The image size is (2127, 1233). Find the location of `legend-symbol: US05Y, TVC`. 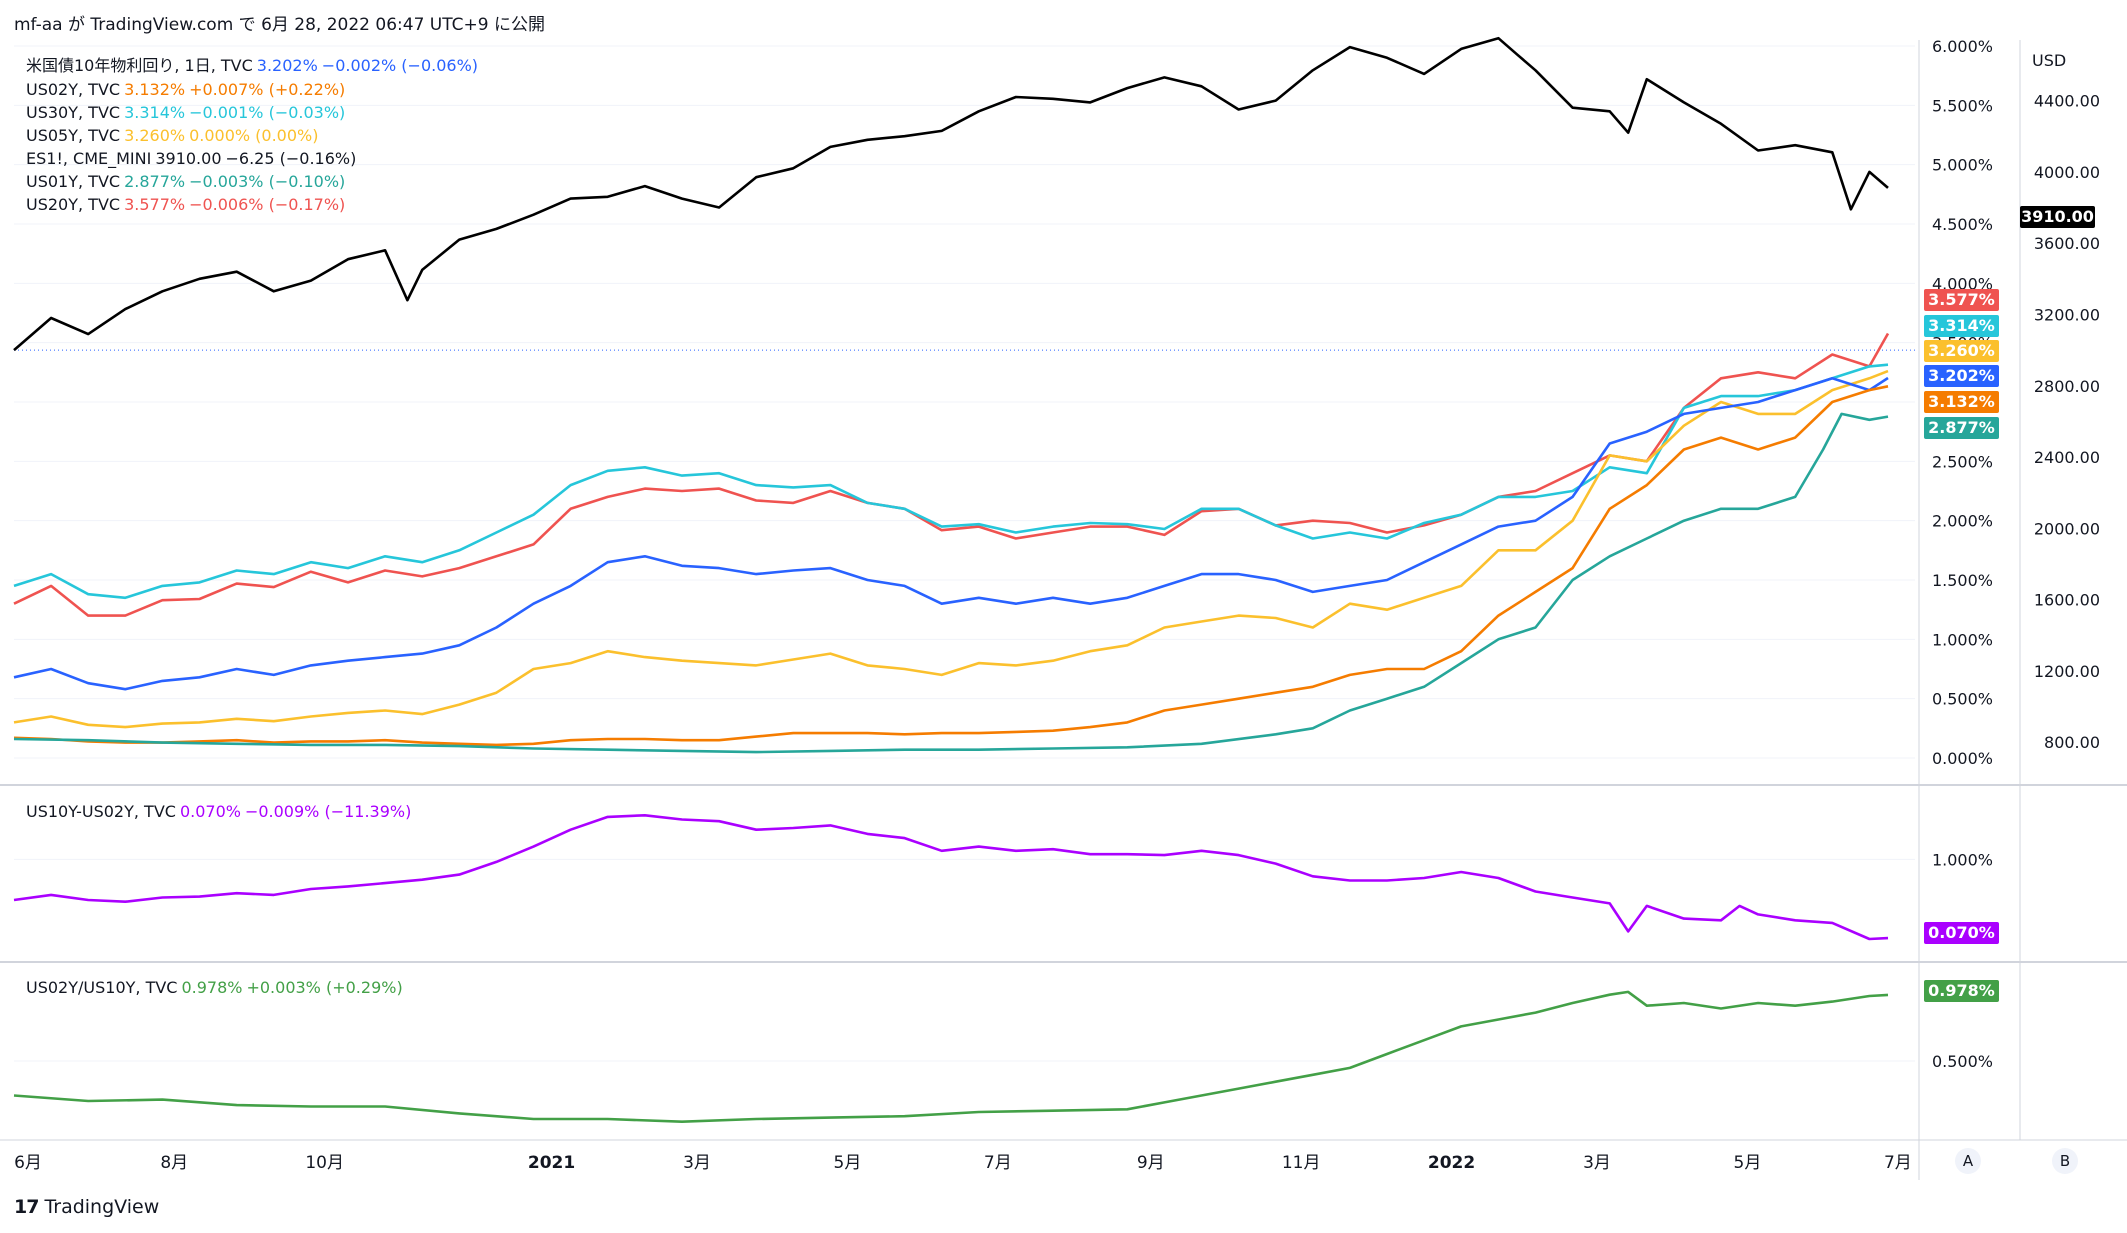

legend-symbol: US05Y, TVC is located at coordinates (73, 135).